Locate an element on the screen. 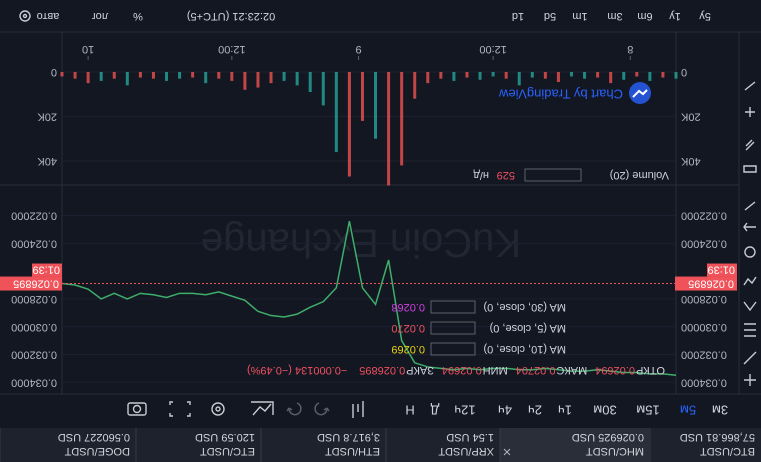  tab-selected-bg is located at coordinates (575, 445).